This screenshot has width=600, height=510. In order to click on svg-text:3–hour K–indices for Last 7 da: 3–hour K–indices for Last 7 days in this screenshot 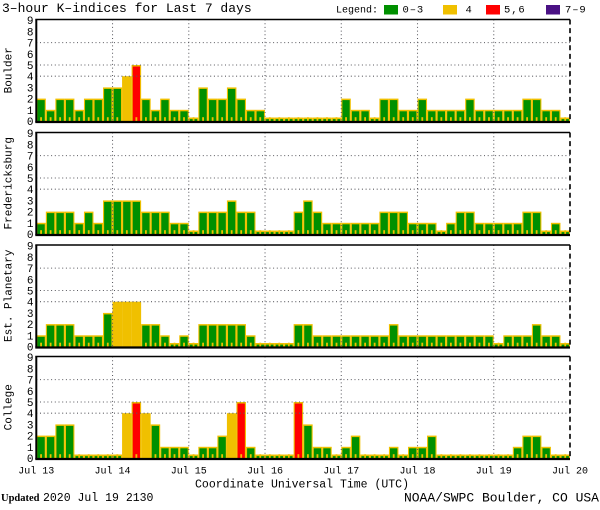, I will do `click(127, 8)`.